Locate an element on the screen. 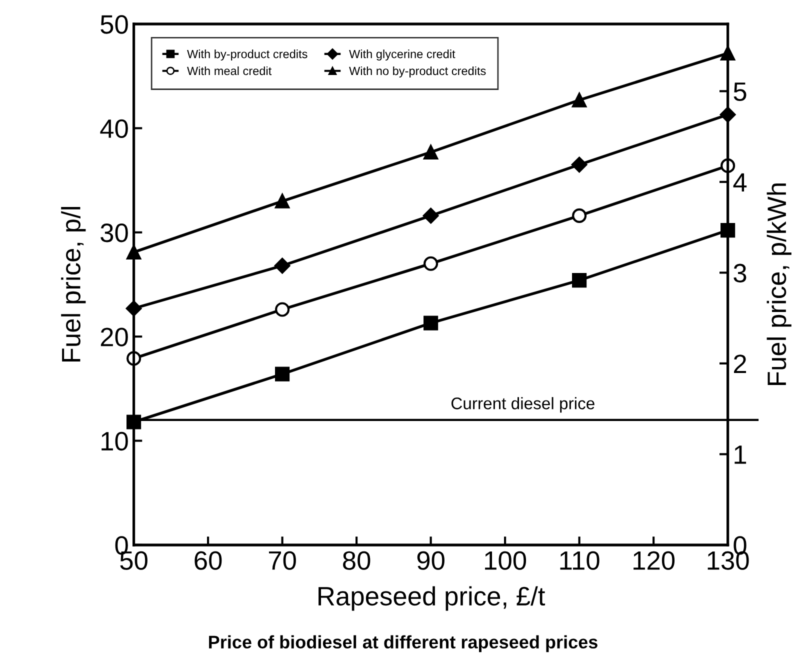 This screenshot has width=806, height=667. y2-tick-label: 5 is located at coordinates (740, 91).